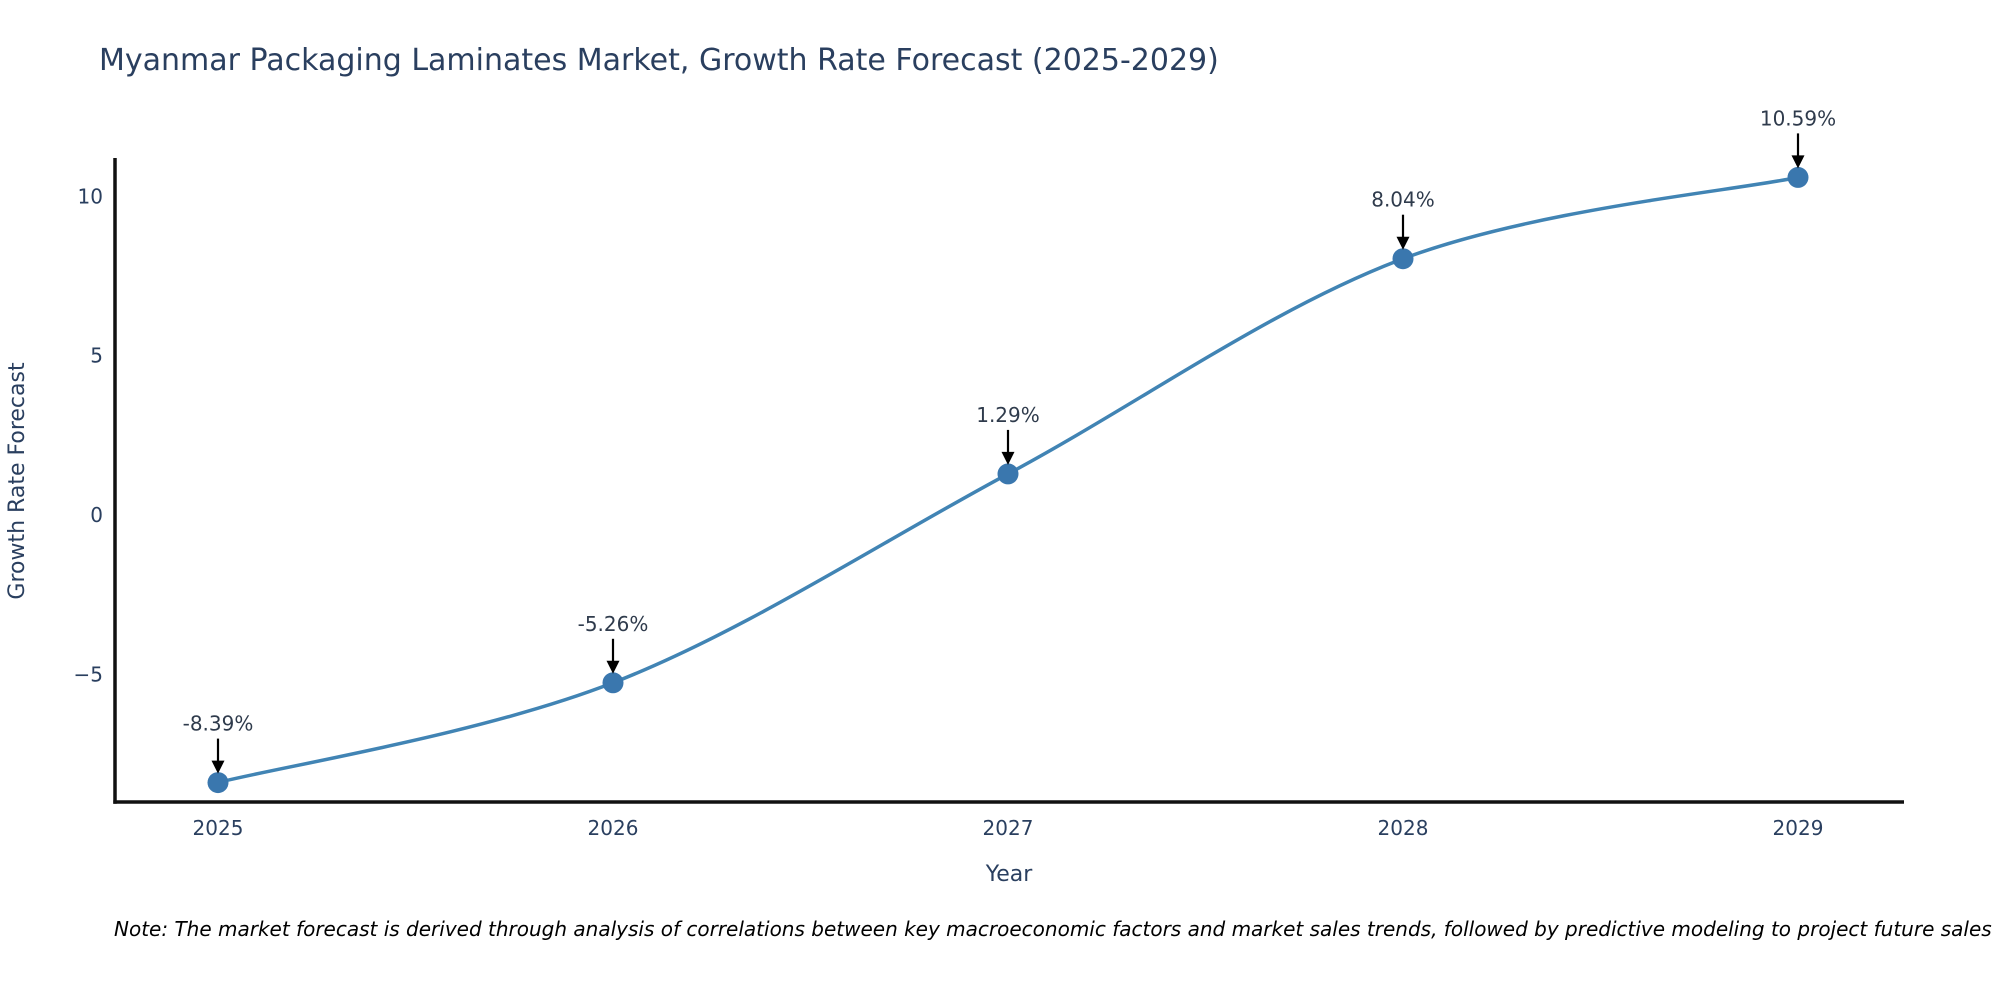 This screenshot has width=2000, height=1000. Describe the element at coordinates (1008, 415) in the screenshot. I see `data-point-label: 1.29%` at that location.